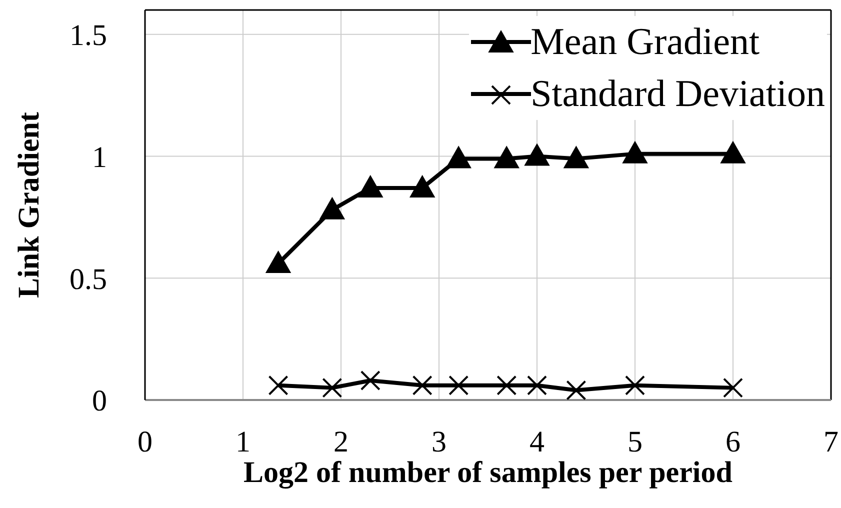  I want to click on x-tick-label: 7, so click(831, 441).